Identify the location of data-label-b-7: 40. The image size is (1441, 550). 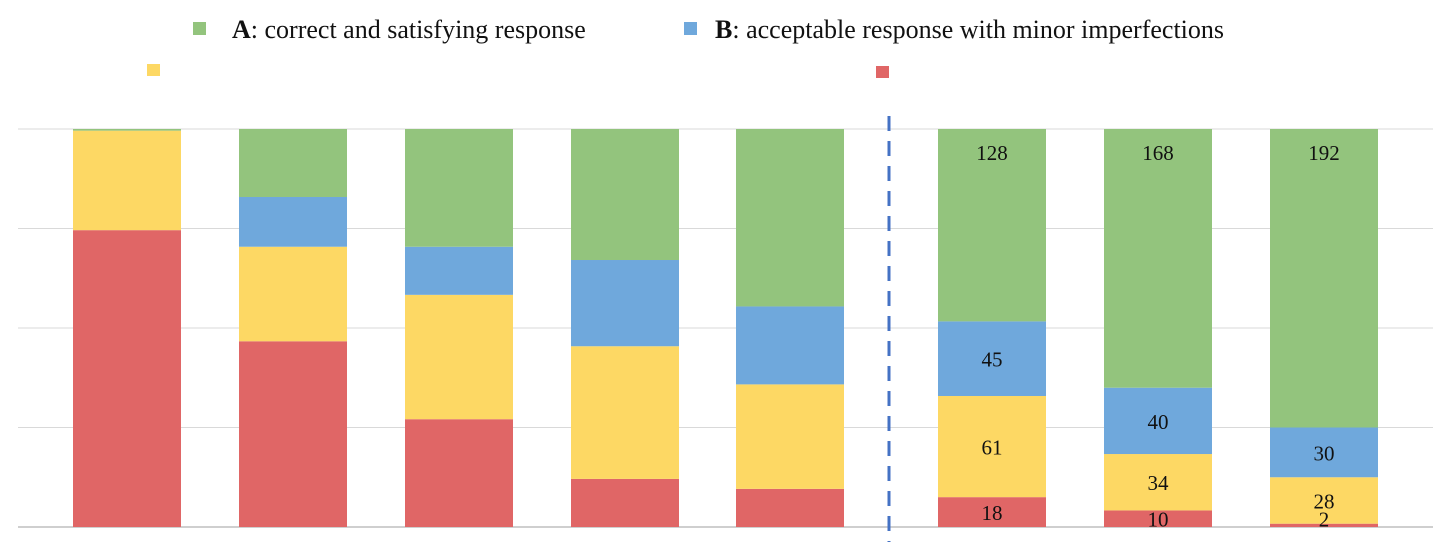
(1158, 422).